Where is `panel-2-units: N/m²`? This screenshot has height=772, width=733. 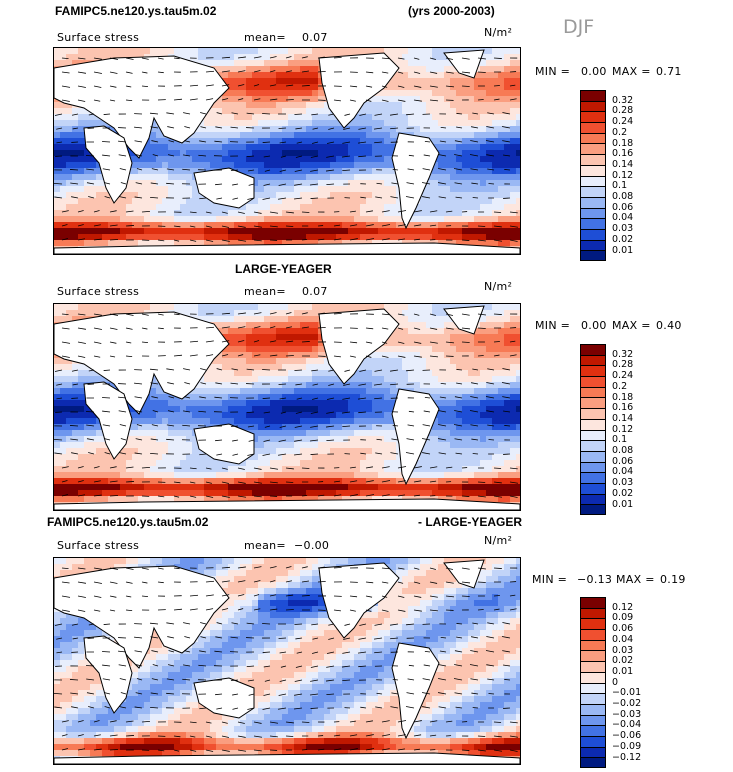 panel-2-units: N/m² is located at coordinates (498, 286).